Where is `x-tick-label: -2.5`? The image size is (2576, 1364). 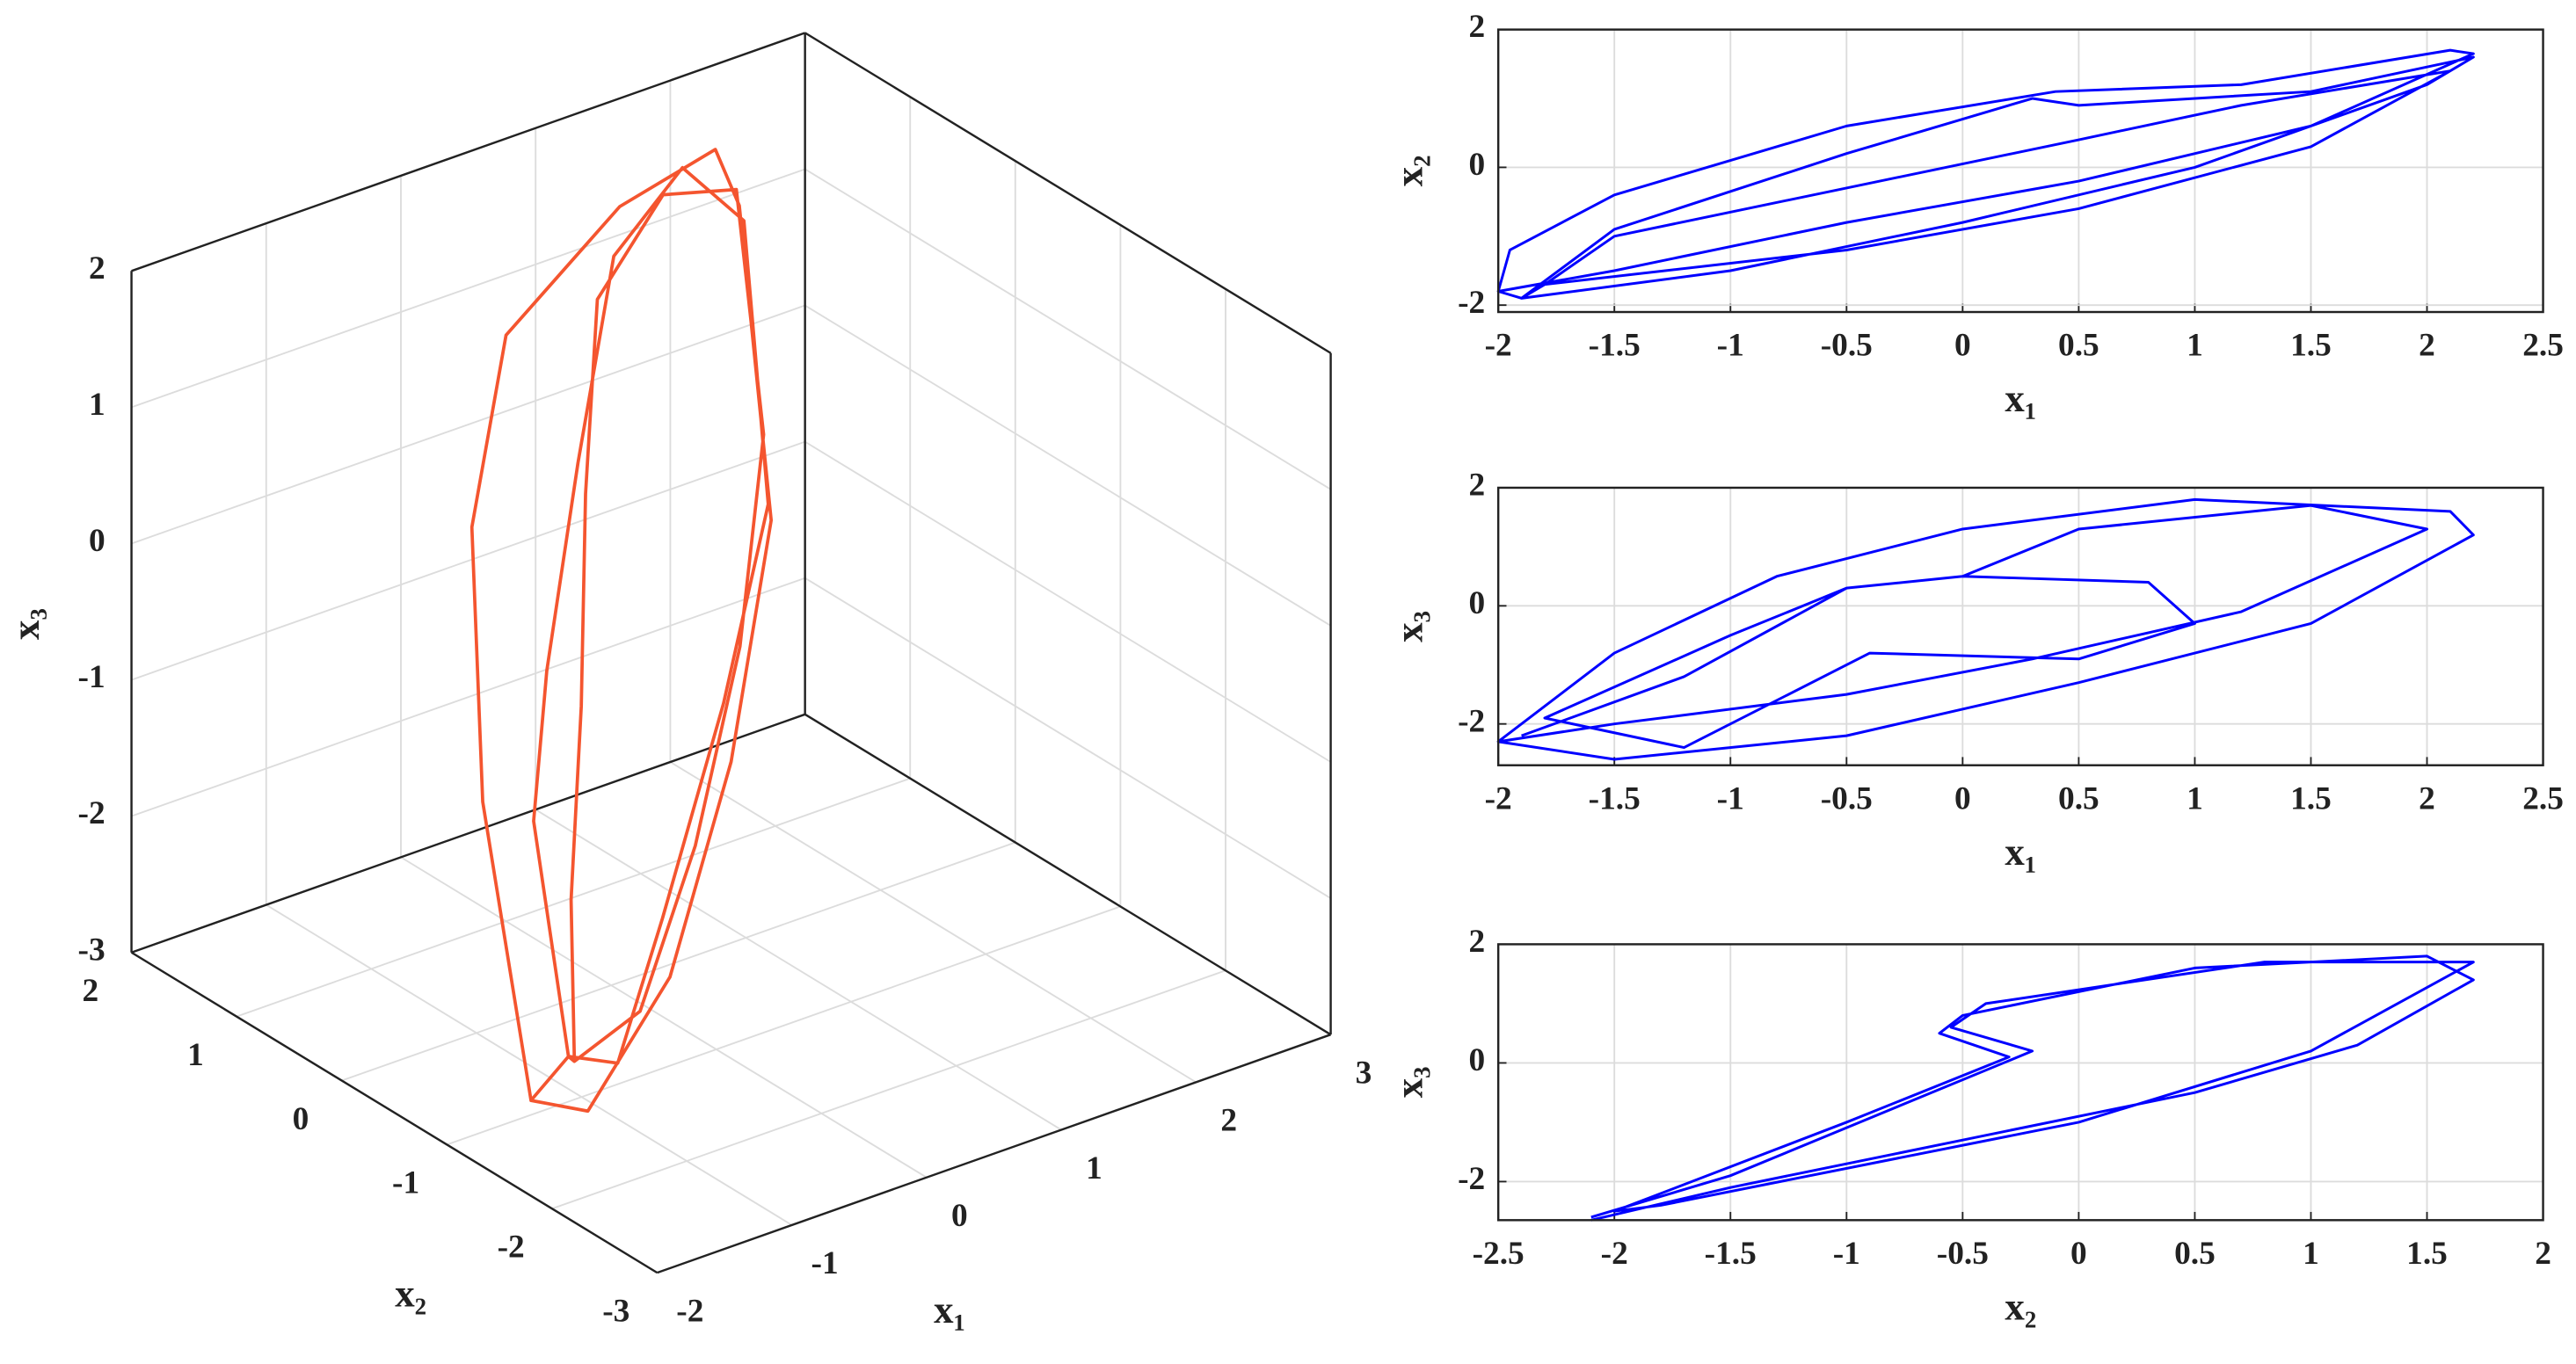 x-tick-label: -2.5 is located at coordinates (1498, 1254).